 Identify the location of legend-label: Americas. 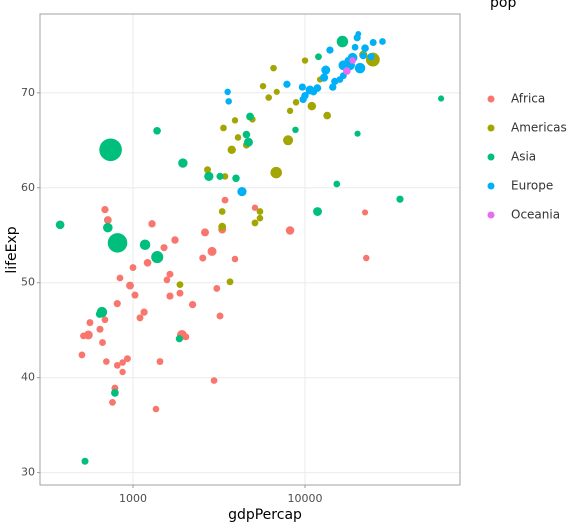
(539, 128).